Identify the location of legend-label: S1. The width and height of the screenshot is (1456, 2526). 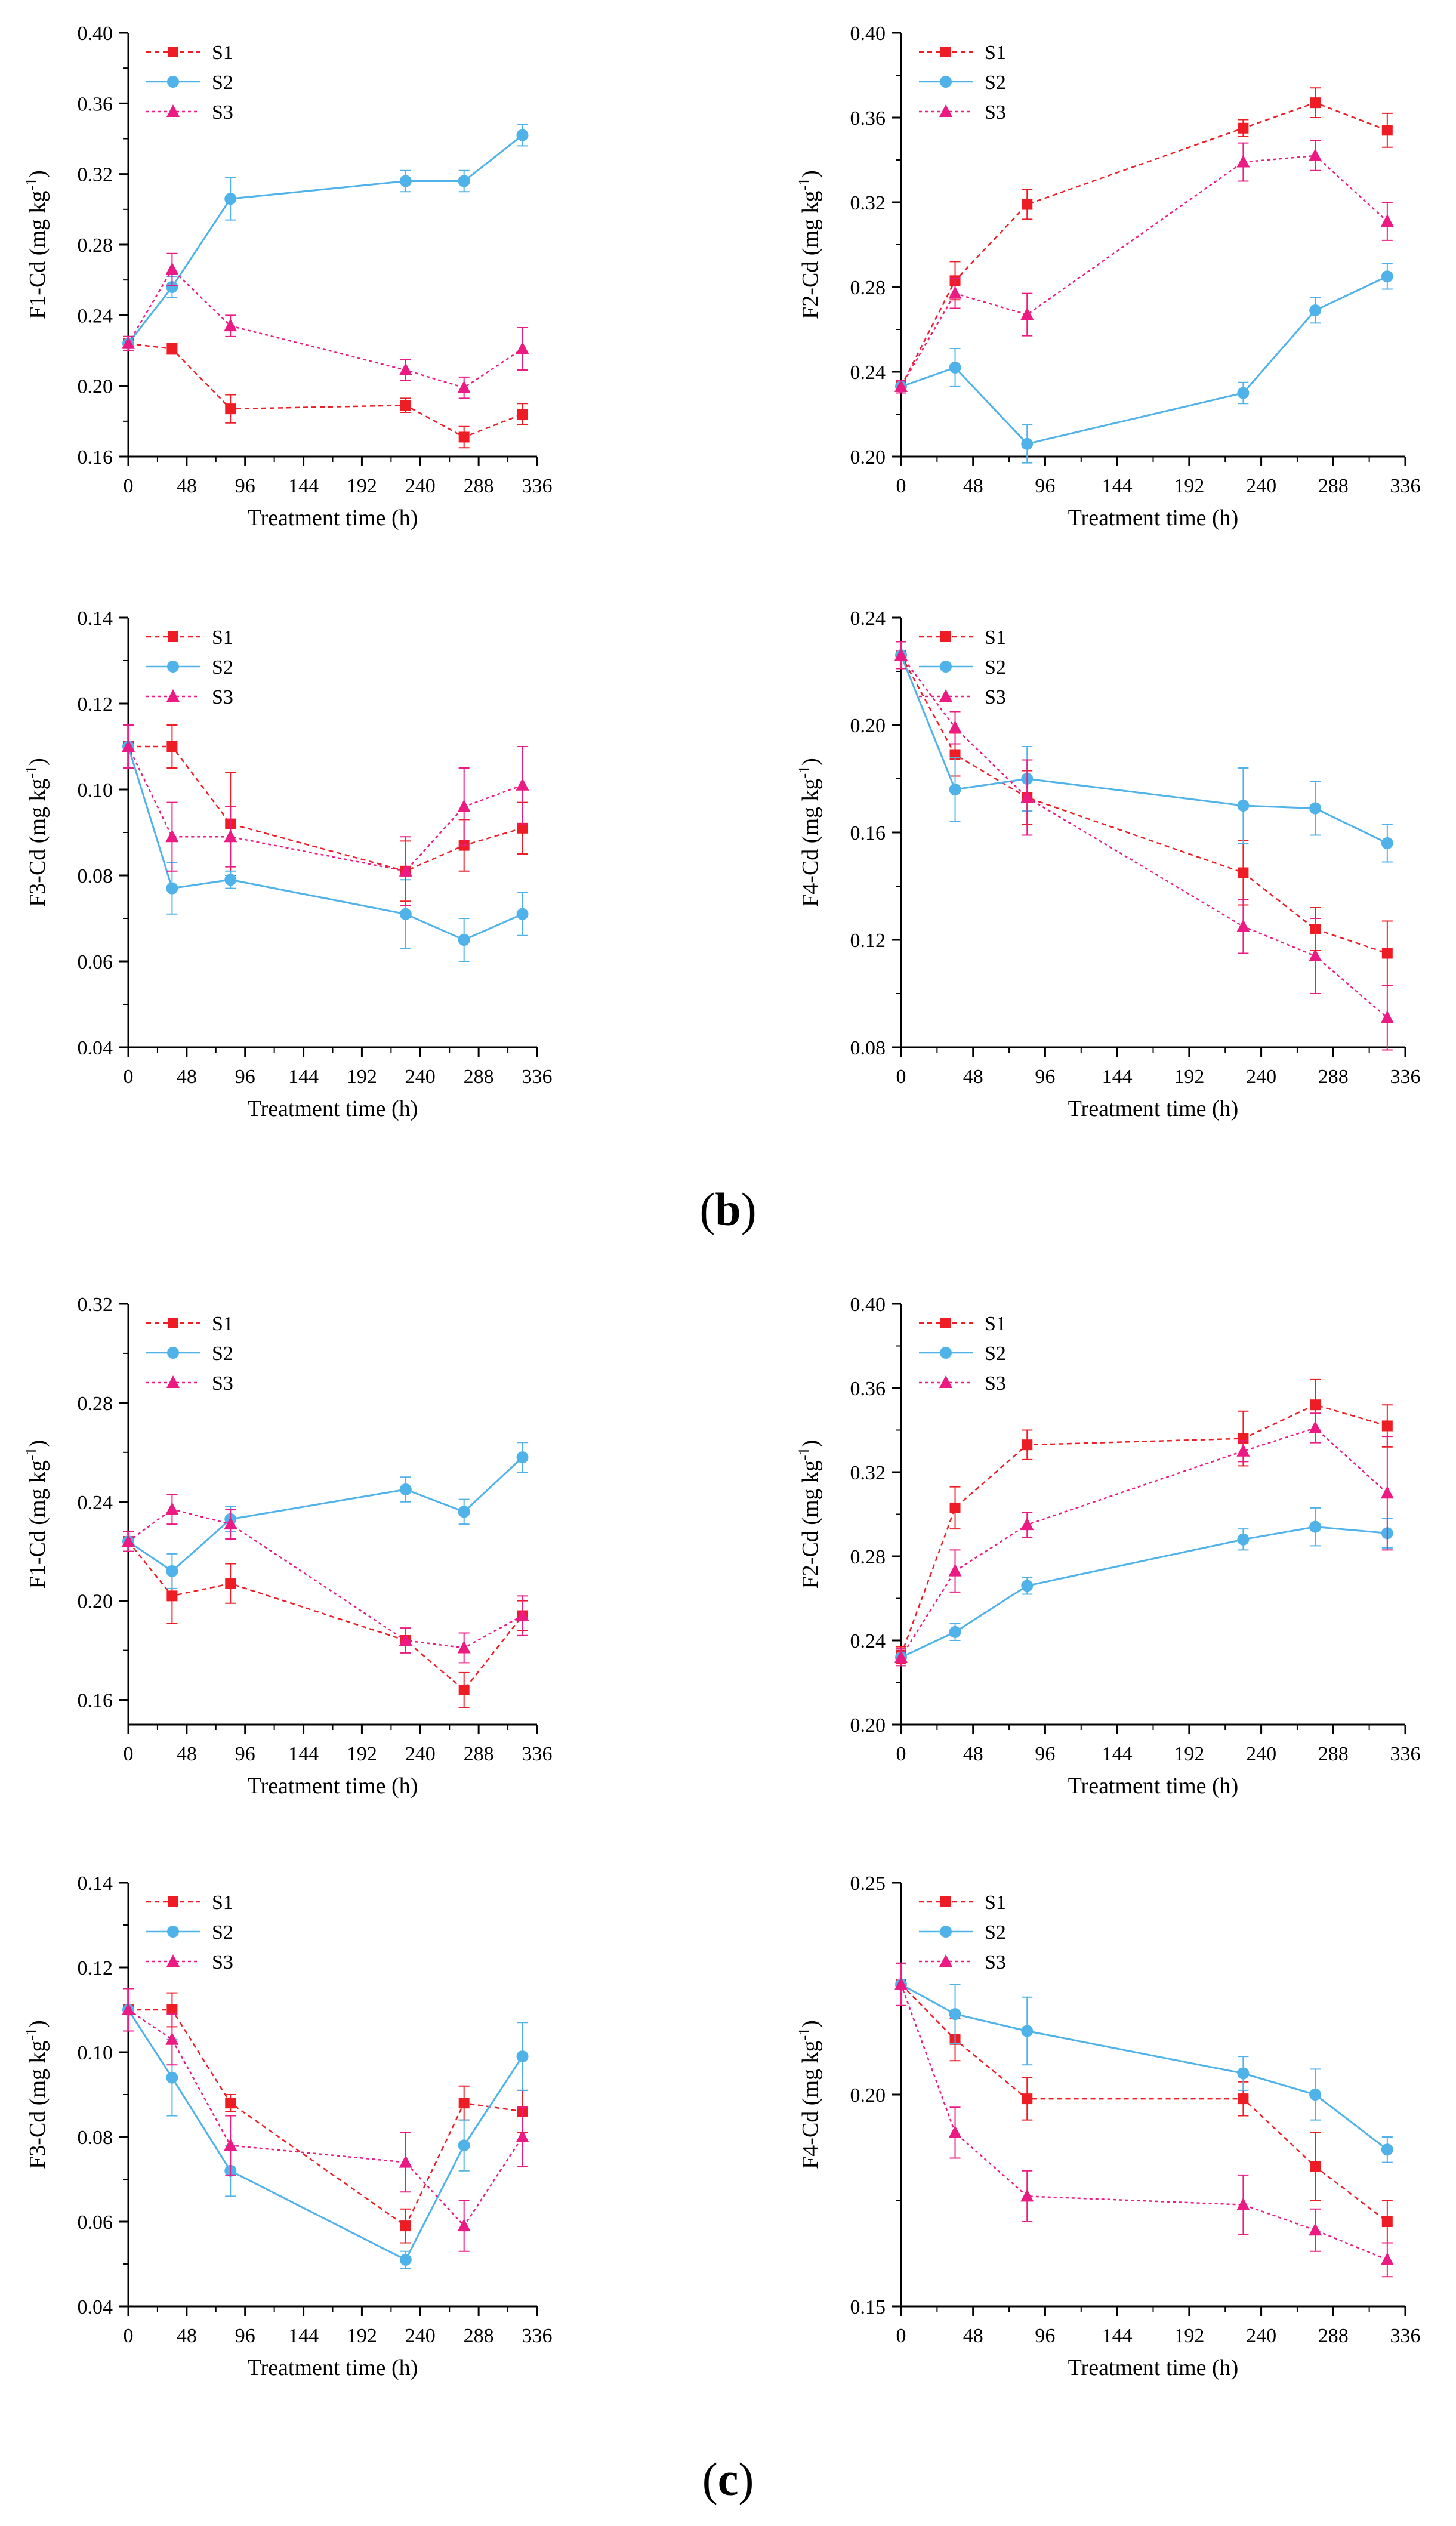
(222, 638).